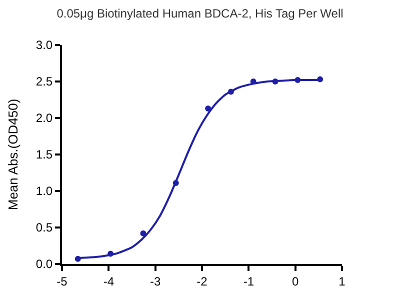 The height and width of the screenshot is (300, 400). I want to click on x-tick-label: -2, so click(202, 281).